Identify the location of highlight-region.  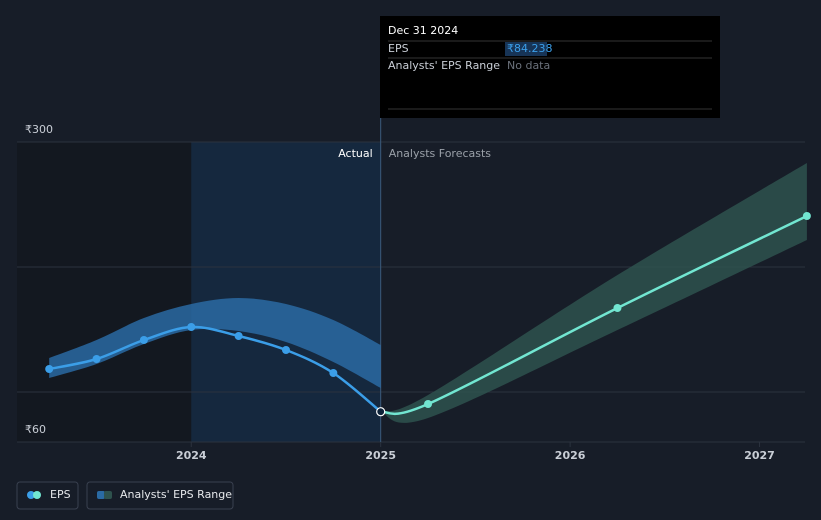
(286, 292).